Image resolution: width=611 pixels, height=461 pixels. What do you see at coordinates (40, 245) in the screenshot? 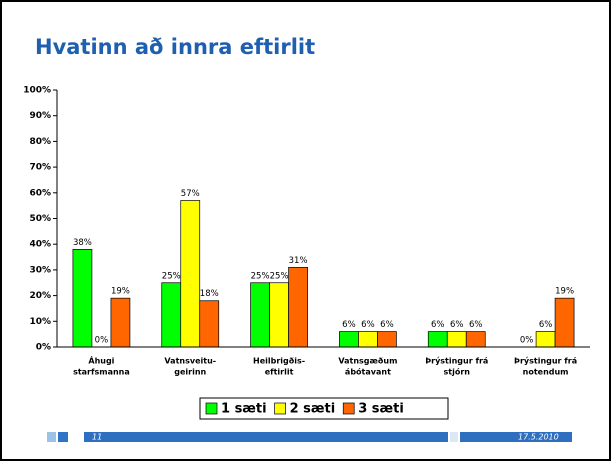
I see `y-tick-label: 40%` at bounding box center [40, 245].